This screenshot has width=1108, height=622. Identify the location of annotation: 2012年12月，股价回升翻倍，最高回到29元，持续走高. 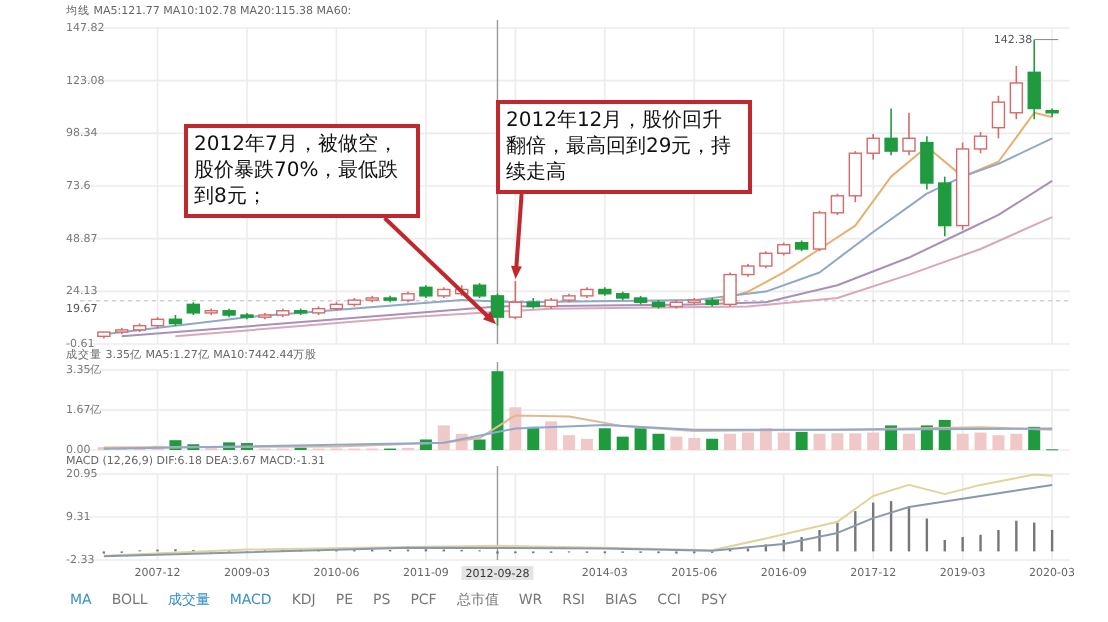
(624, 147).